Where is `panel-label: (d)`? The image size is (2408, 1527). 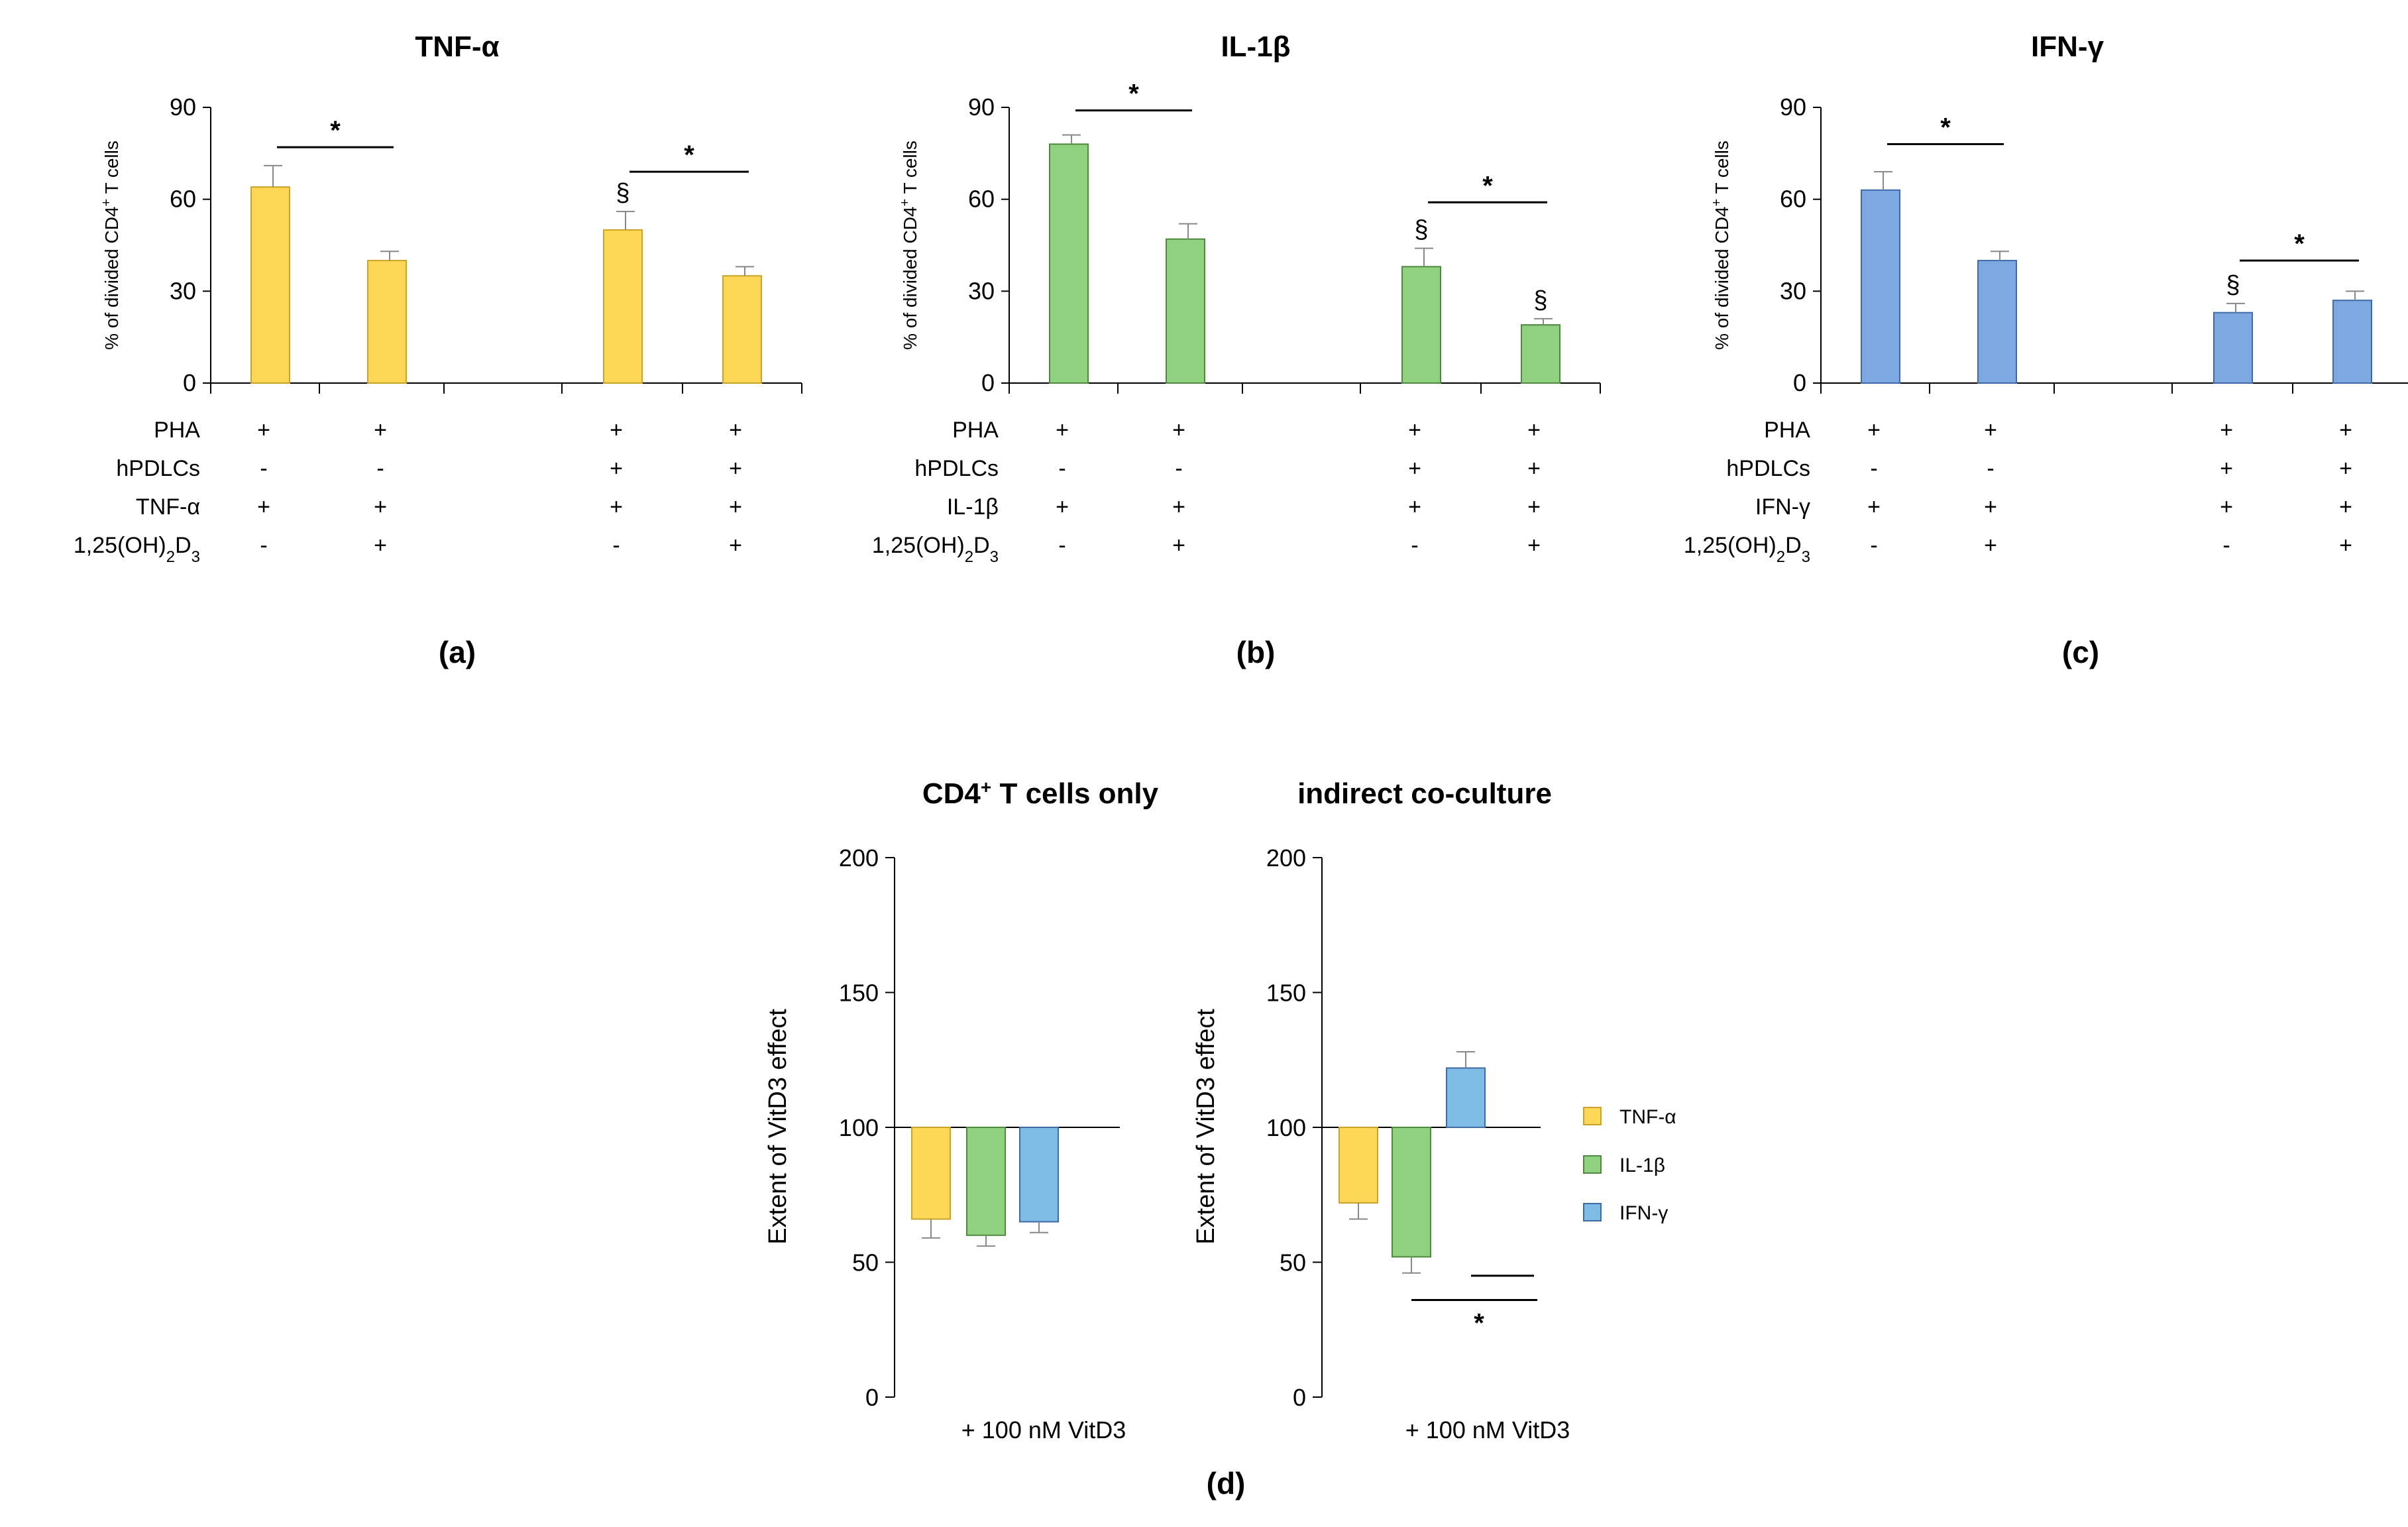 panel-label: (d) is located at coordinates (1226, 1483).